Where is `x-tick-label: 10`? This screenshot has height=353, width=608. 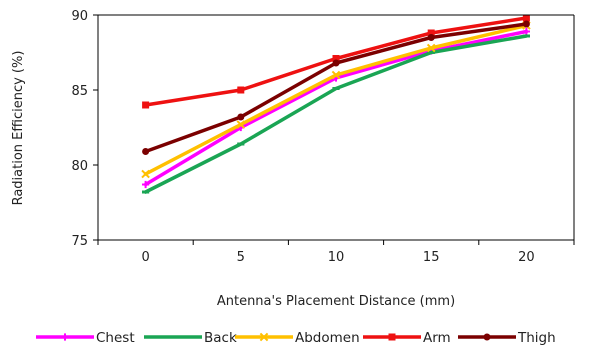
x-tick-label: 10 is located at coordinates (336, 257).